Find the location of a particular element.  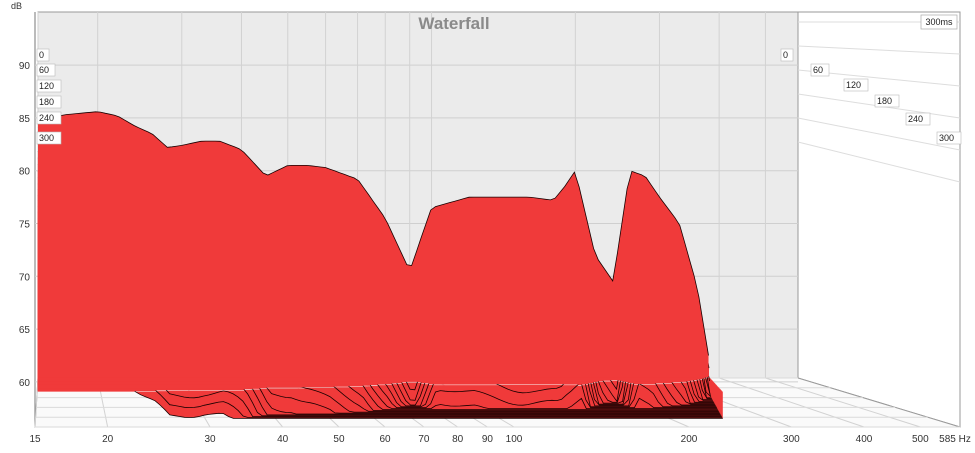

y-axis-label: dB is located at coordinates (16, 6).